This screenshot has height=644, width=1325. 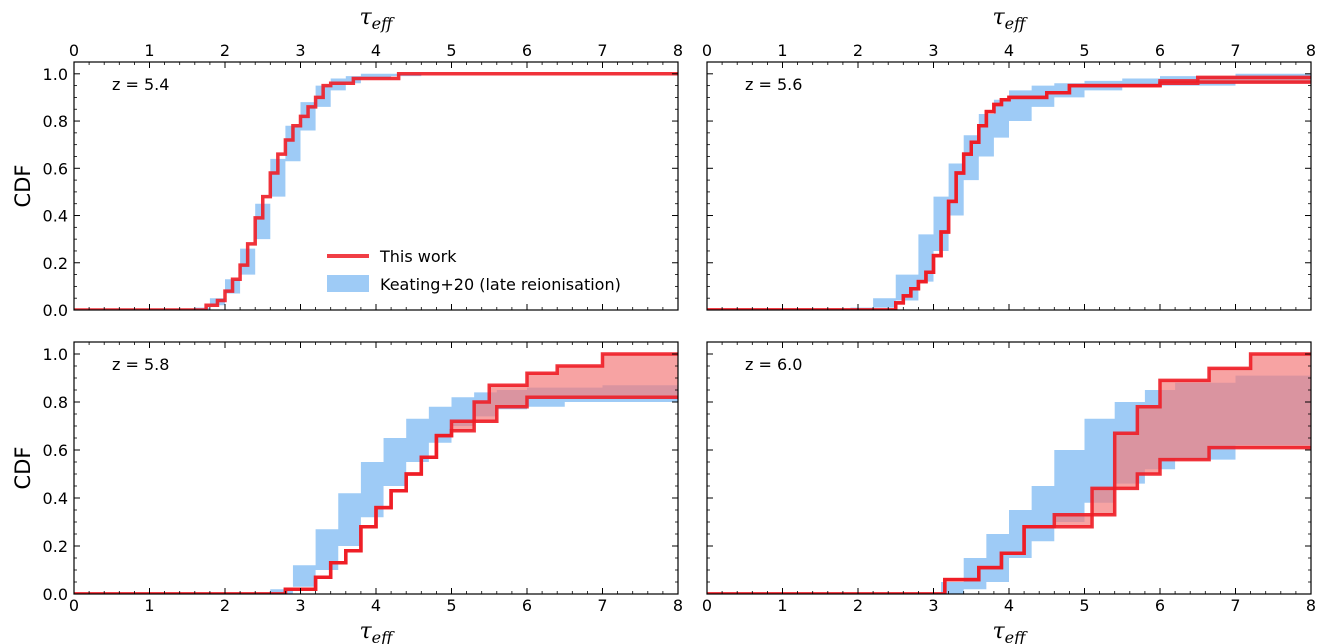 What do you see at coordinates (140, 364) in the screenshot?
I see `redshift-annotation: z = 5.8` at bounding box center [140, 364].